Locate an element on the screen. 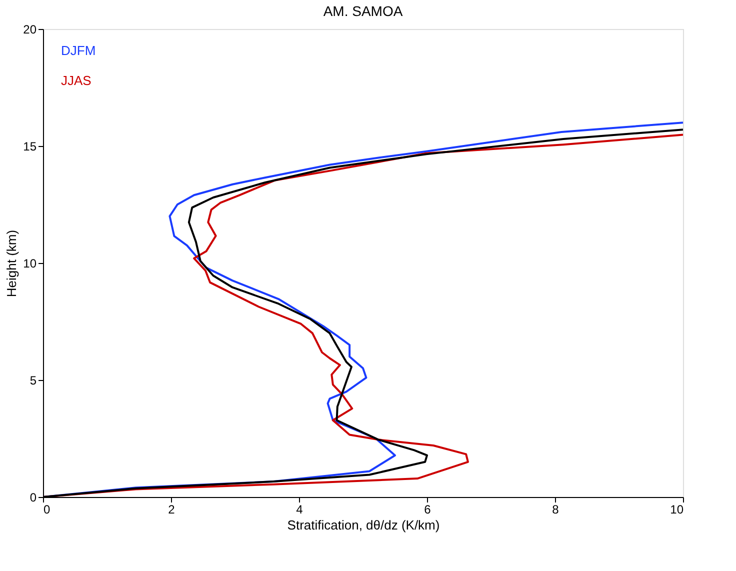 This screenshot has width=736, height=571. x-tick-label: 4 is located at coordinates (300, 509).